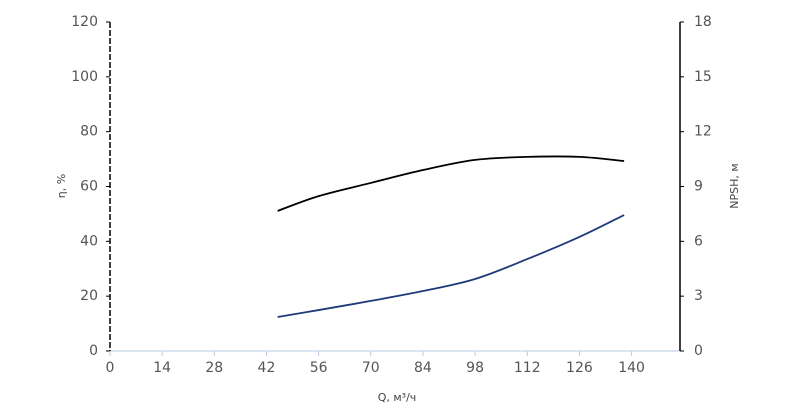 Image resolution: width=800 pixels, height=408 pixels. Describe the element at coordinates (61, 186) in the screenshot. I see `y-axis-title: η, %` at that location.